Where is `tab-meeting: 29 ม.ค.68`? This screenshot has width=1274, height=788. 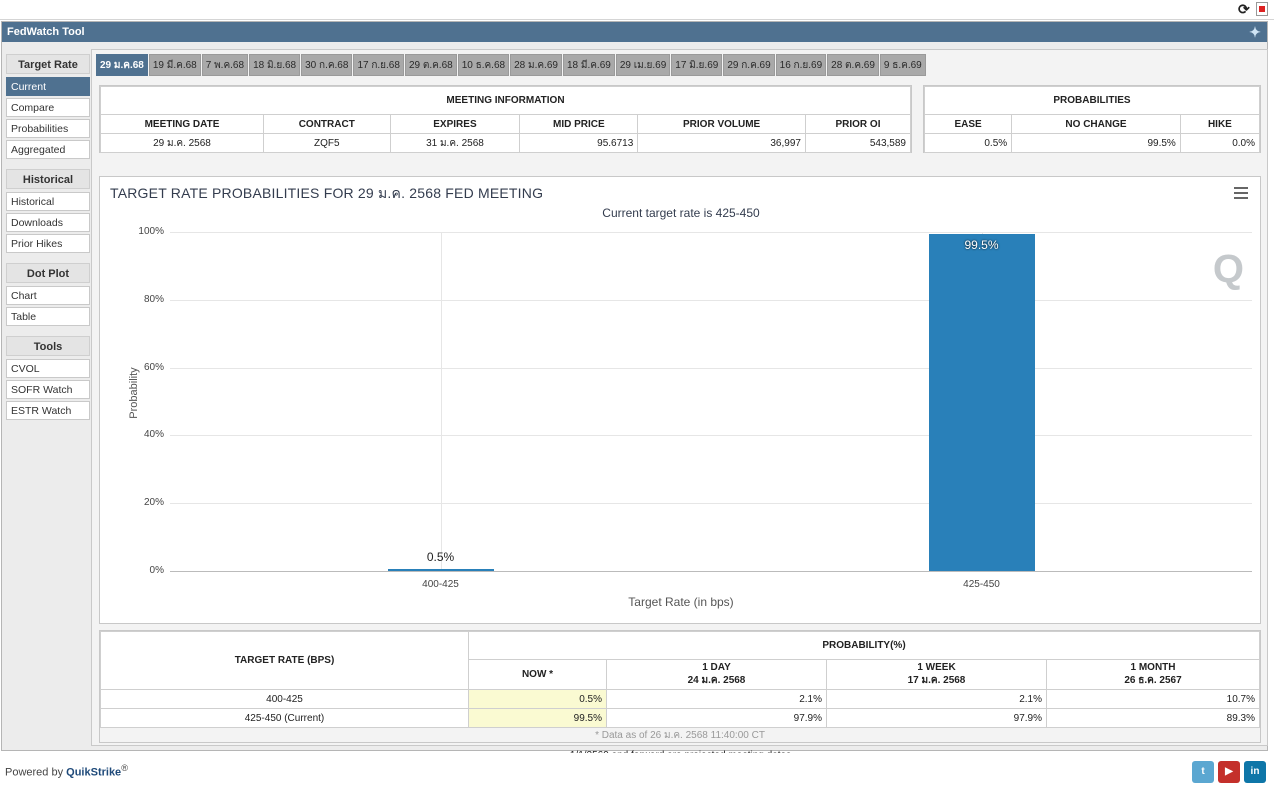 tab-meeting: 29 ม.ค.68 is located at coordinates (122, 65).